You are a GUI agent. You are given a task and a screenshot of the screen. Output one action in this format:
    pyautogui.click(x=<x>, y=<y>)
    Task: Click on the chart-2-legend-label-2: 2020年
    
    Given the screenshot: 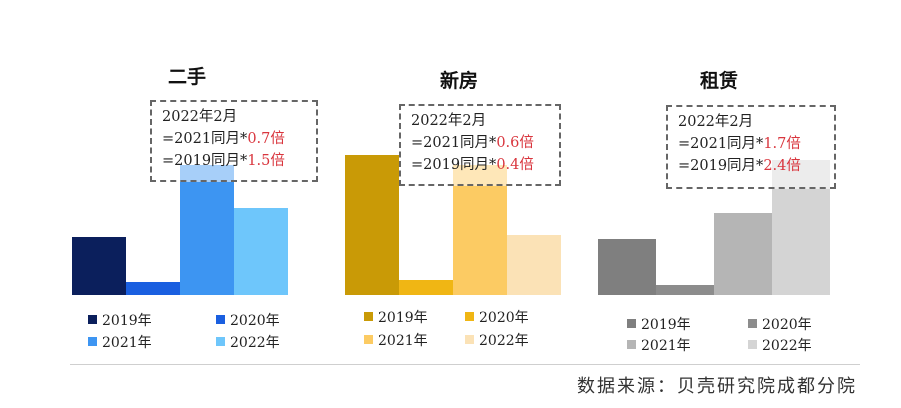 What is the action you would take?
    pyautogui.click(x=504, y=318)
    